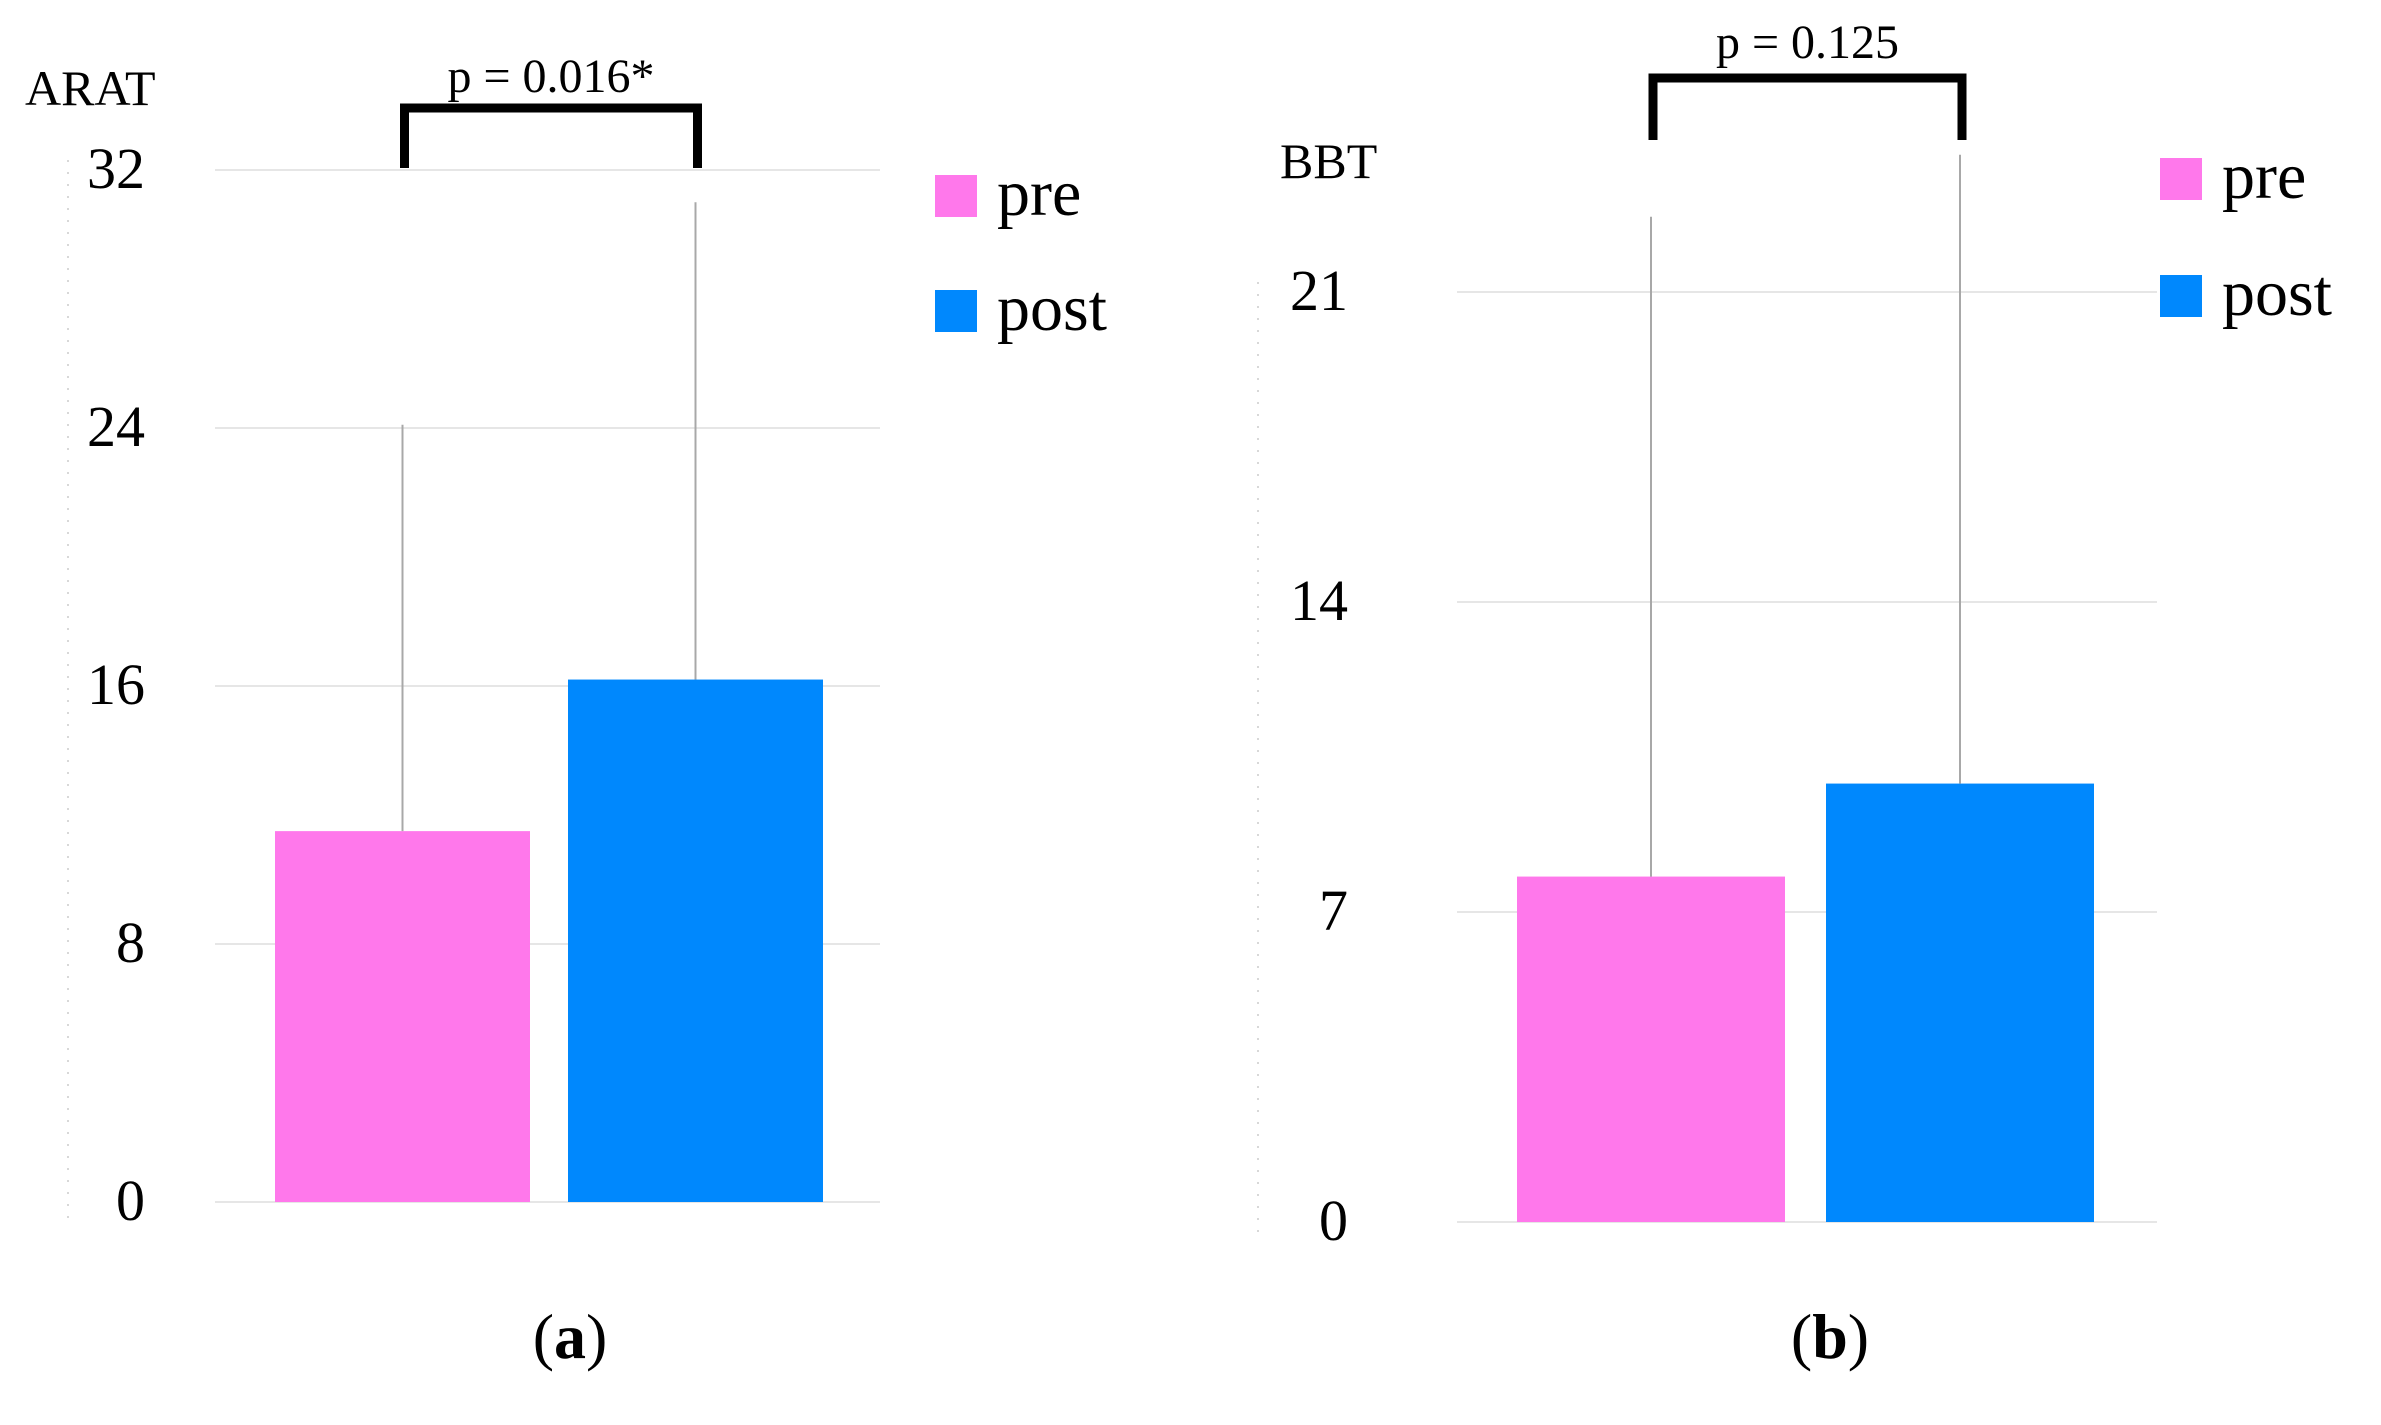  I want to click on y-tick-label: 24, so click(116, 426).